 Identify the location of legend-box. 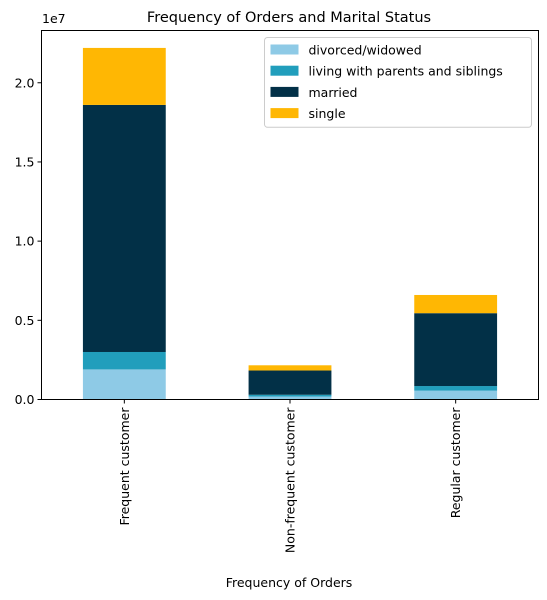
(398, 82).